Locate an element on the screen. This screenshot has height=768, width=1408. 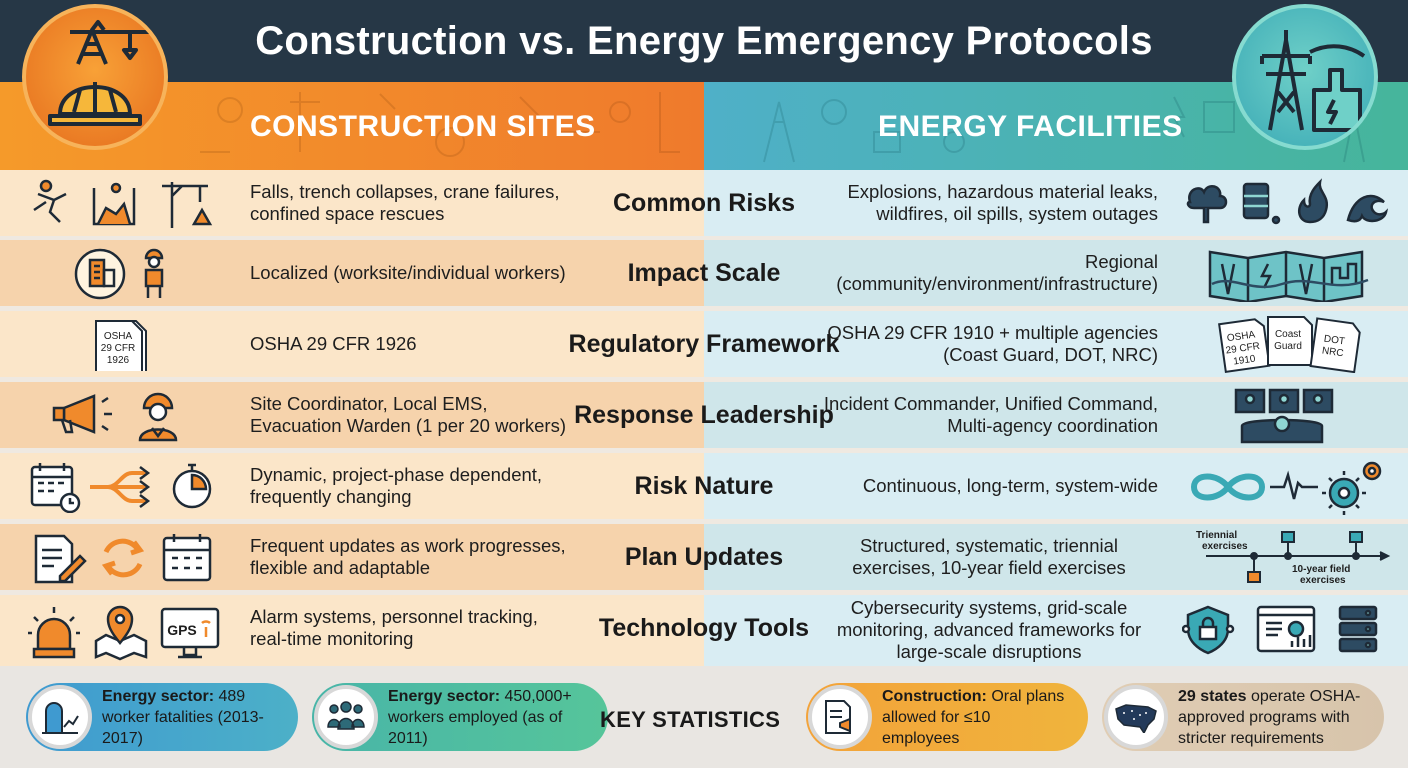
hardhat-crane-icon is located at coordinates (102, 73).